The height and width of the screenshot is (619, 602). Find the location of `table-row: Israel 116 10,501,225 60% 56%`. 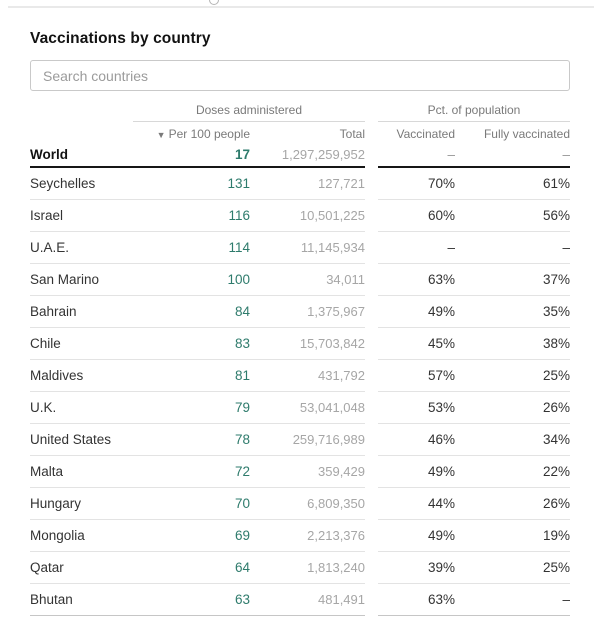

table-row: Israel 116 10,501,225 60% 56% is located at coordinates (300, 216).